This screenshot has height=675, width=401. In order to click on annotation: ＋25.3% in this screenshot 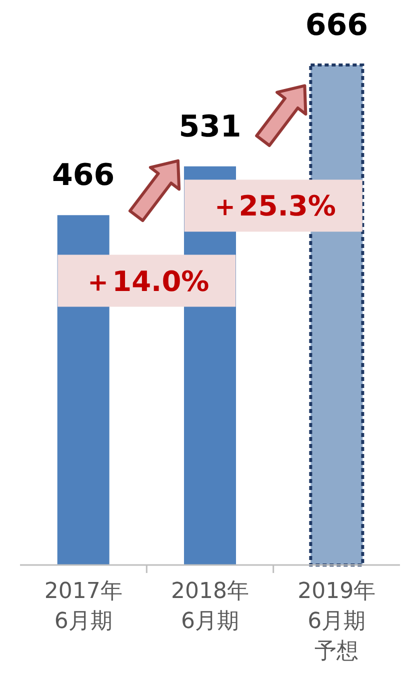, I will do `click(273, 206)`.